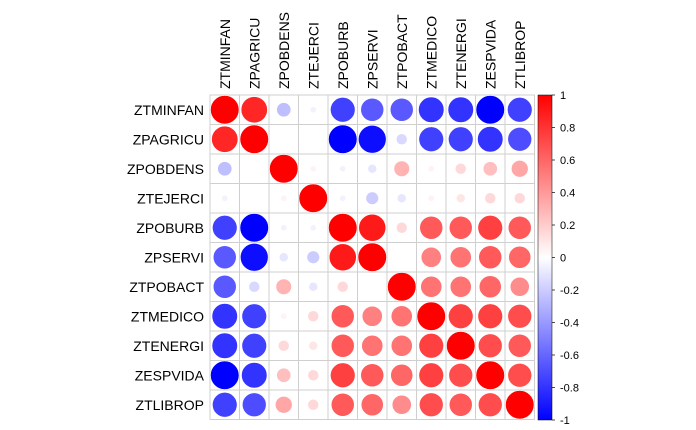 Image resolution: width=696 pixels, height=430 pixels. What do you see at coordinates (343, 55) in the screenshot?
I see `column-label: ZPOBURB` at bounding box center [343, 55].